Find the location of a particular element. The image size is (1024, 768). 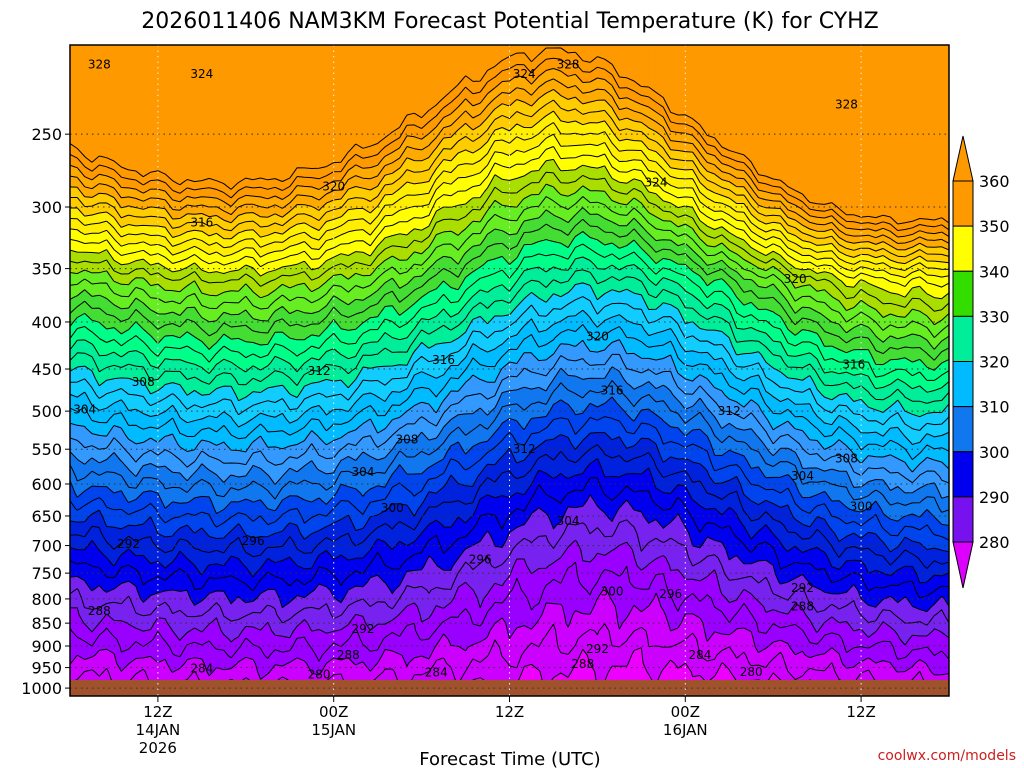

y-tick-label: 700 is located at coordinates (46, 546).